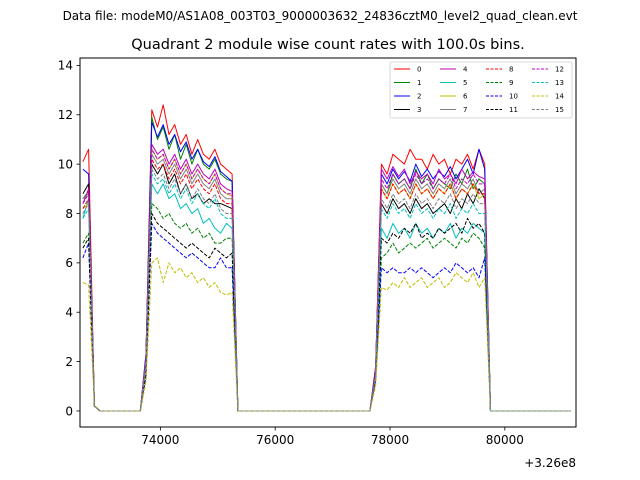 Image resolution: width=640 pixels, height=480 pixels. Describe the element at coordinates (513, 97) in the screenshot. I see `legend-label-10: 10` at that location.